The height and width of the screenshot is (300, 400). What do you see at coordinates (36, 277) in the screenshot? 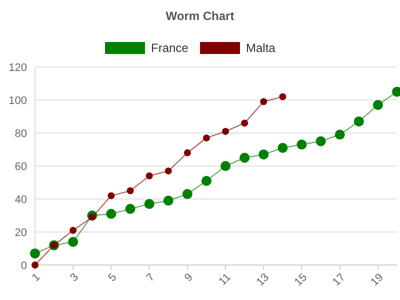
I see `x-tick-label: 1` at bounding box center [36, 277].